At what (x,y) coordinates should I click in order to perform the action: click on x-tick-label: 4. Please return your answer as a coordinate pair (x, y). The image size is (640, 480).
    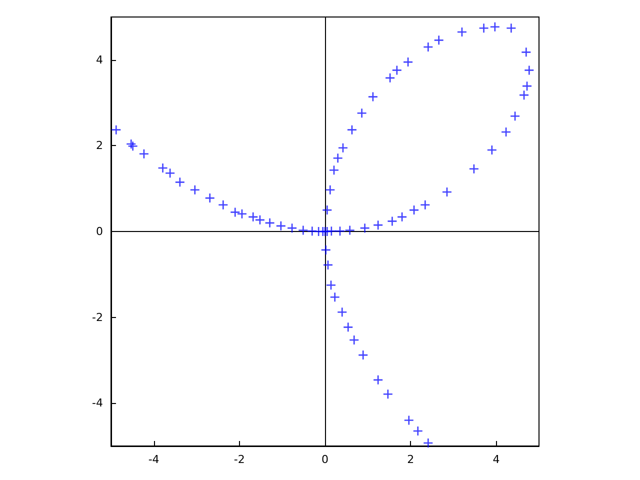
    Looking at the image, I should click on (496, 459).